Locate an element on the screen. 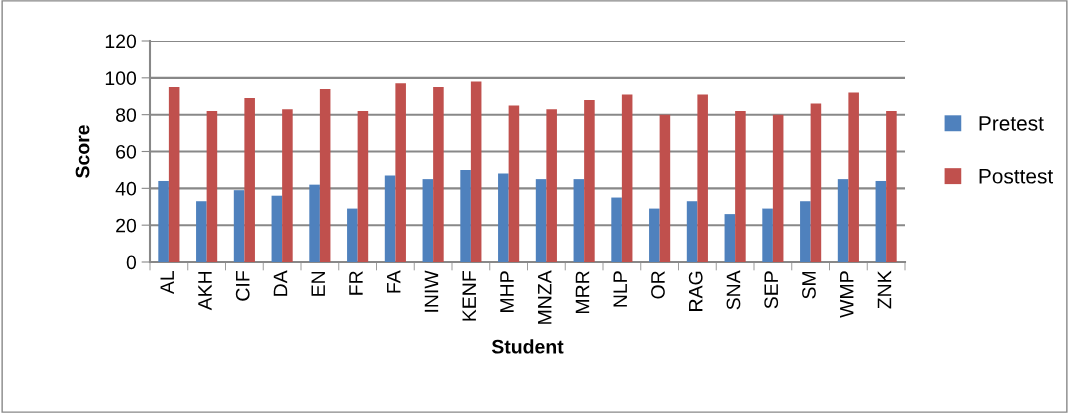 The height and width of the screenshot is (413, 1069). y-tick-label: 60 is located at coordinates (126, 151).